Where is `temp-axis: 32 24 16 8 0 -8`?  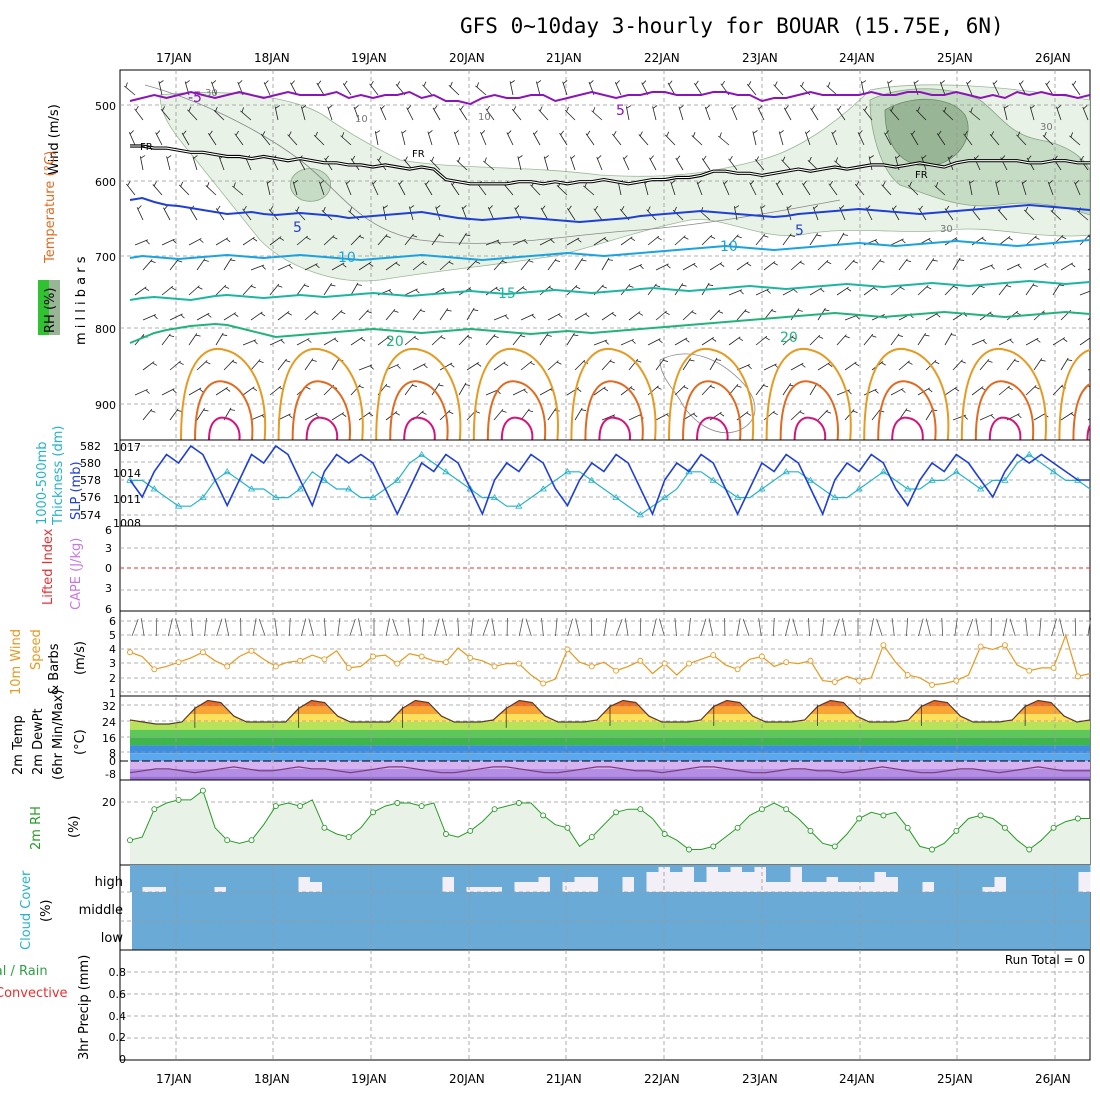
temp-axis: 32 24 16 8 0 -8 is located at coordinates (109, 740).